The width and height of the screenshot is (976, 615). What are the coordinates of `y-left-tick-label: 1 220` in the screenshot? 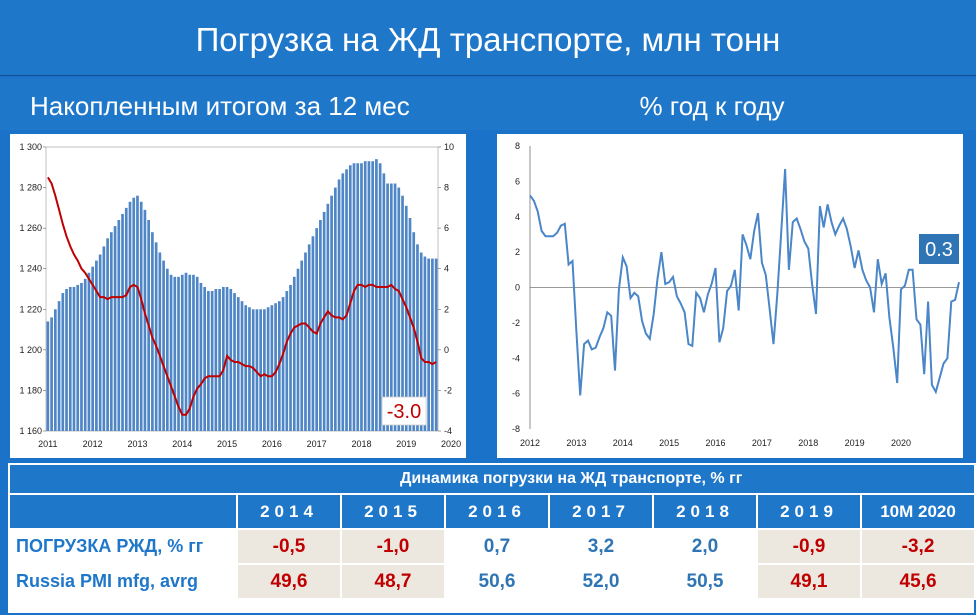 It's located at (30, 309).